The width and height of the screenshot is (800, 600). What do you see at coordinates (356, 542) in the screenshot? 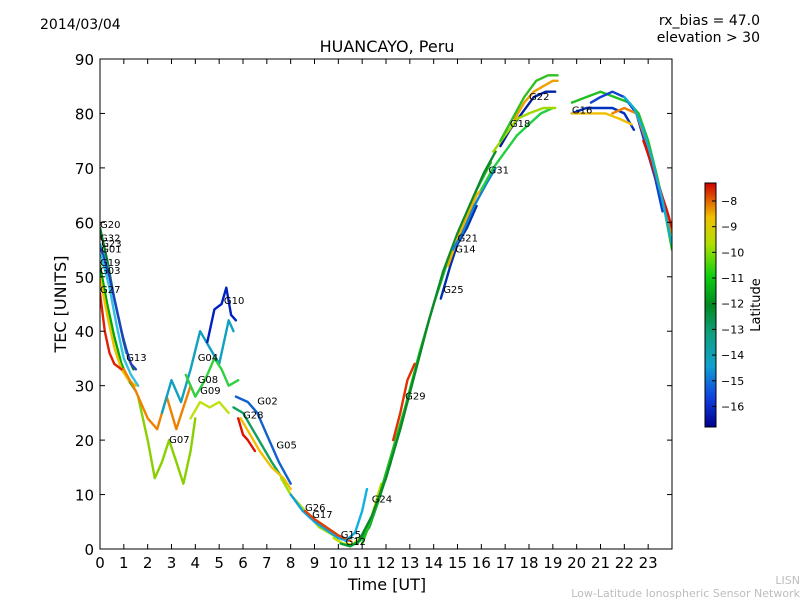
I see `satellite-label: G12` at bounding box center [356, 542].